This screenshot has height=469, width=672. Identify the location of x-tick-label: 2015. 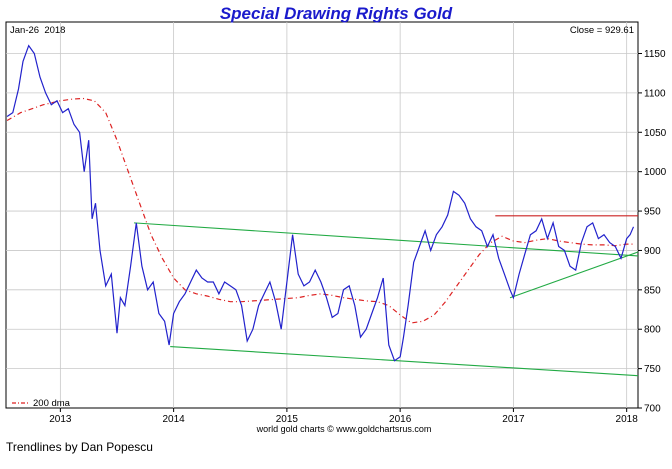
(287, 419).